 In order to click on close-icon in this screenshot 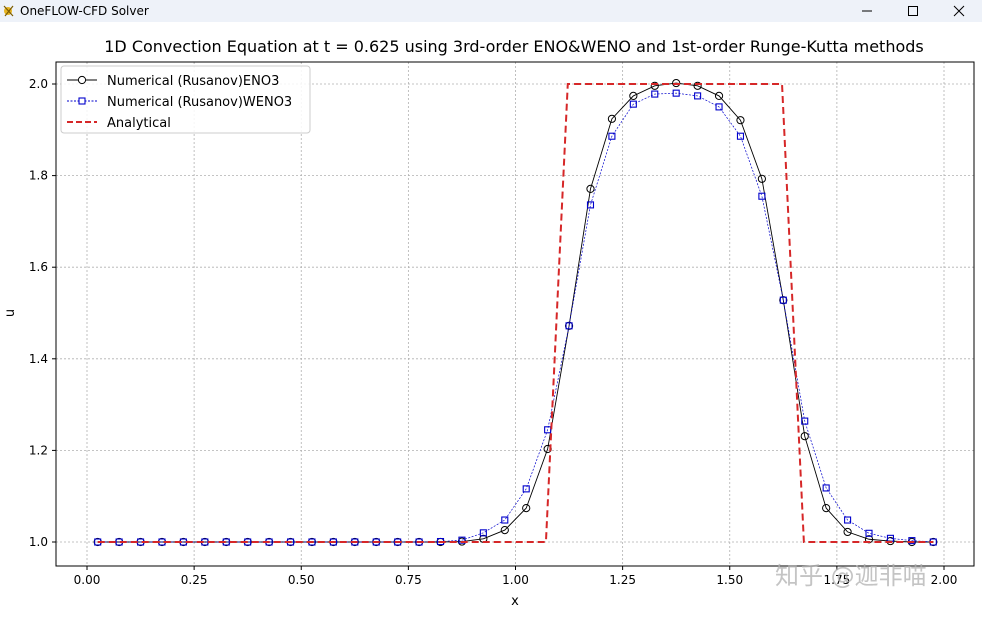, I will do `click(959, 11)`.